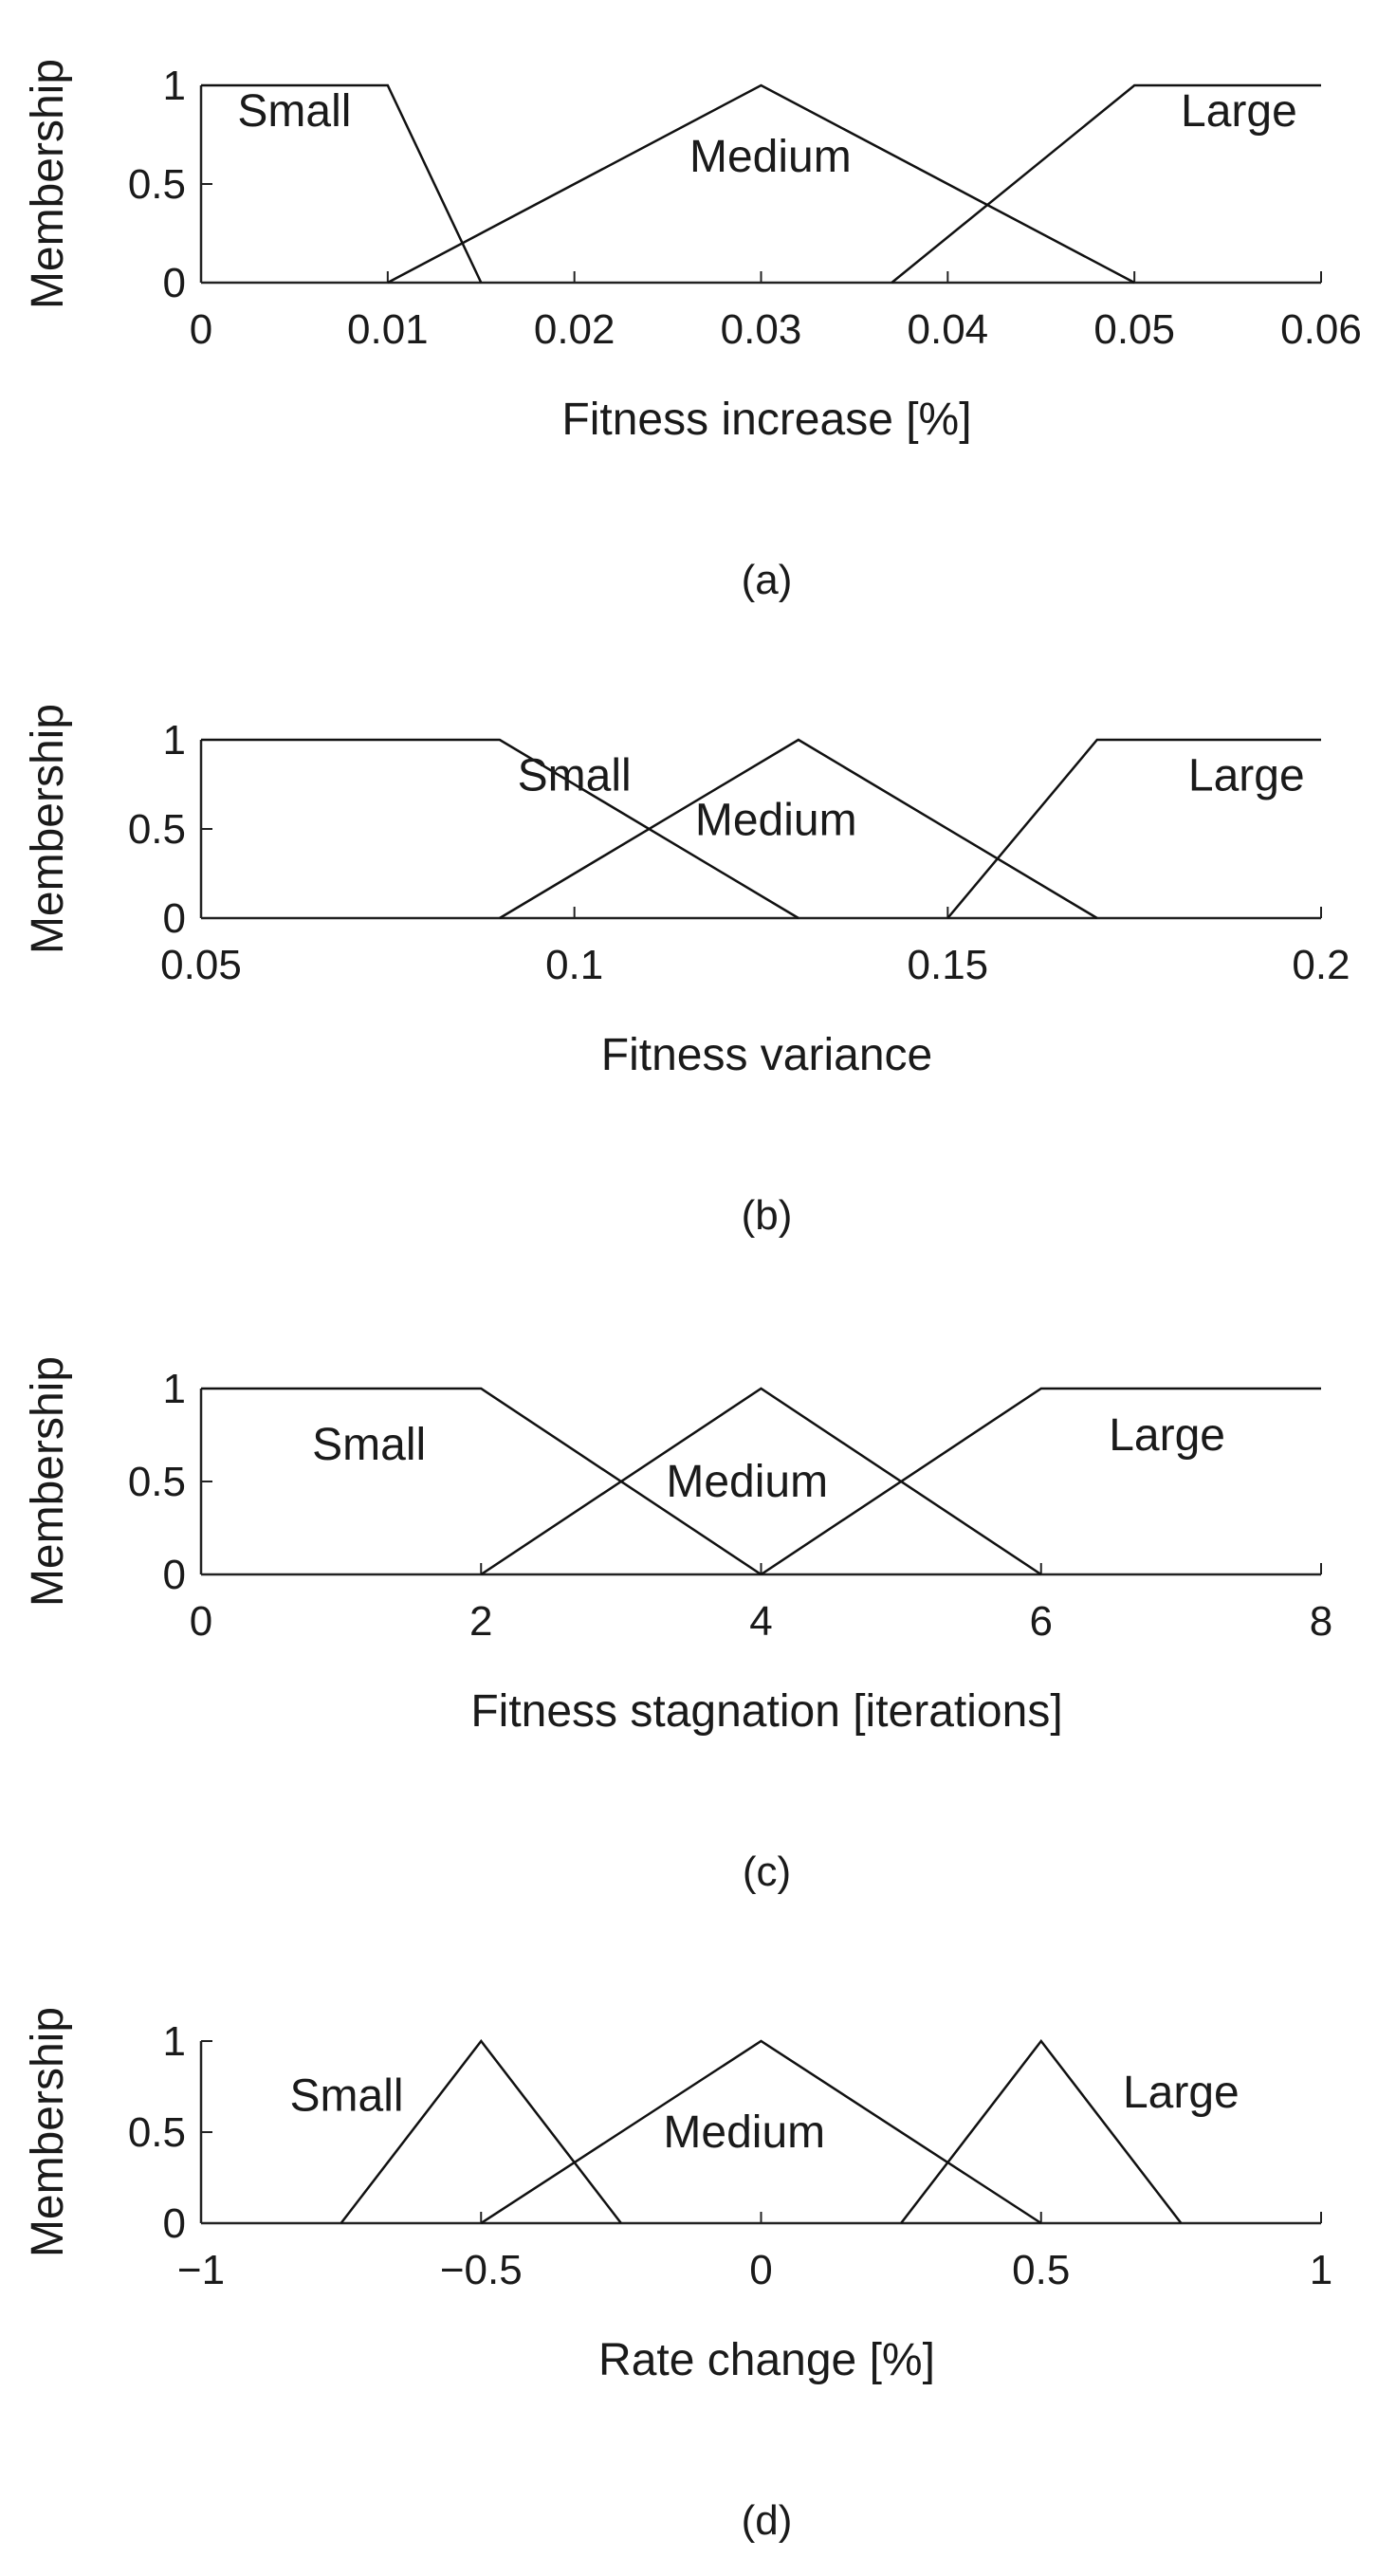 Image resolution: width=1396 pixels, height=2576 pixels. Describe the element at coordinates (766, 1055) in the screenshot. I see `x-axis-title: Fitness variance` at that location.